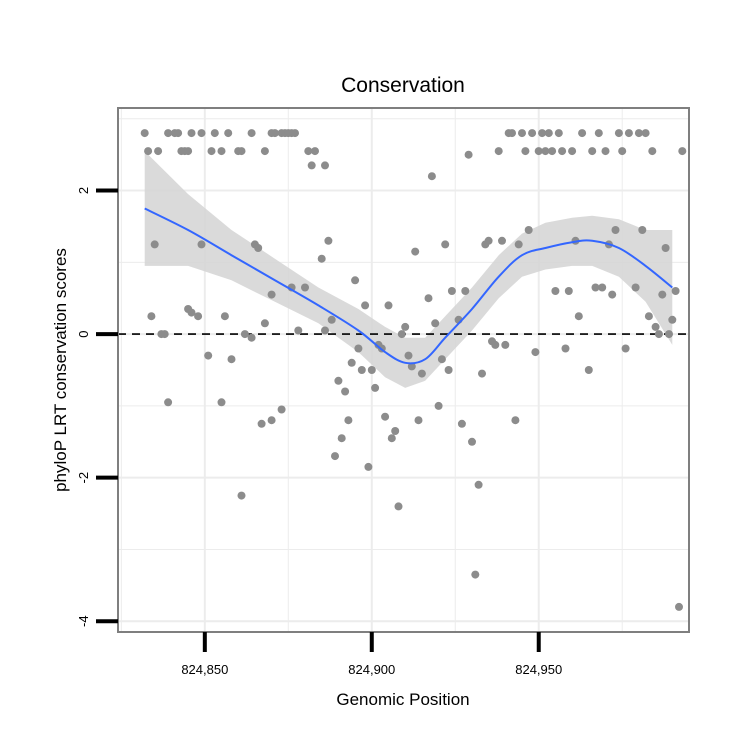 Image resolution: width=750 pixels, height=750 pixels. What do you see at coordinates (371, 669) in the screenshot?
I see `x-tick-label: 824,900` at bounding box center [371, 669].